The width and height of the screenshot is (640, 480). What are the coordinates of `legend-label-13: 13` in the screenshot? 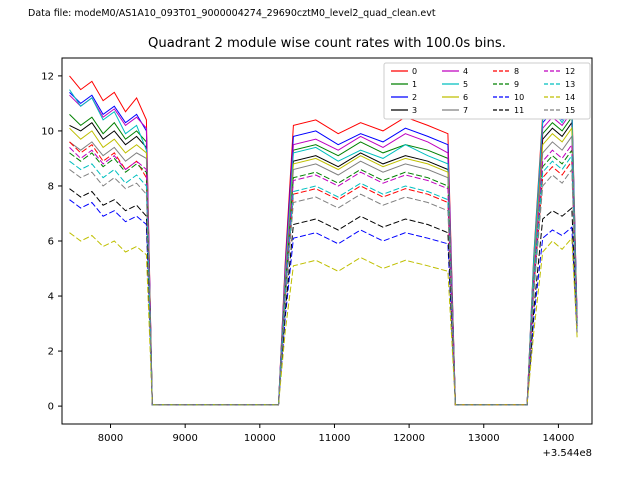 It's located at (570, 84).